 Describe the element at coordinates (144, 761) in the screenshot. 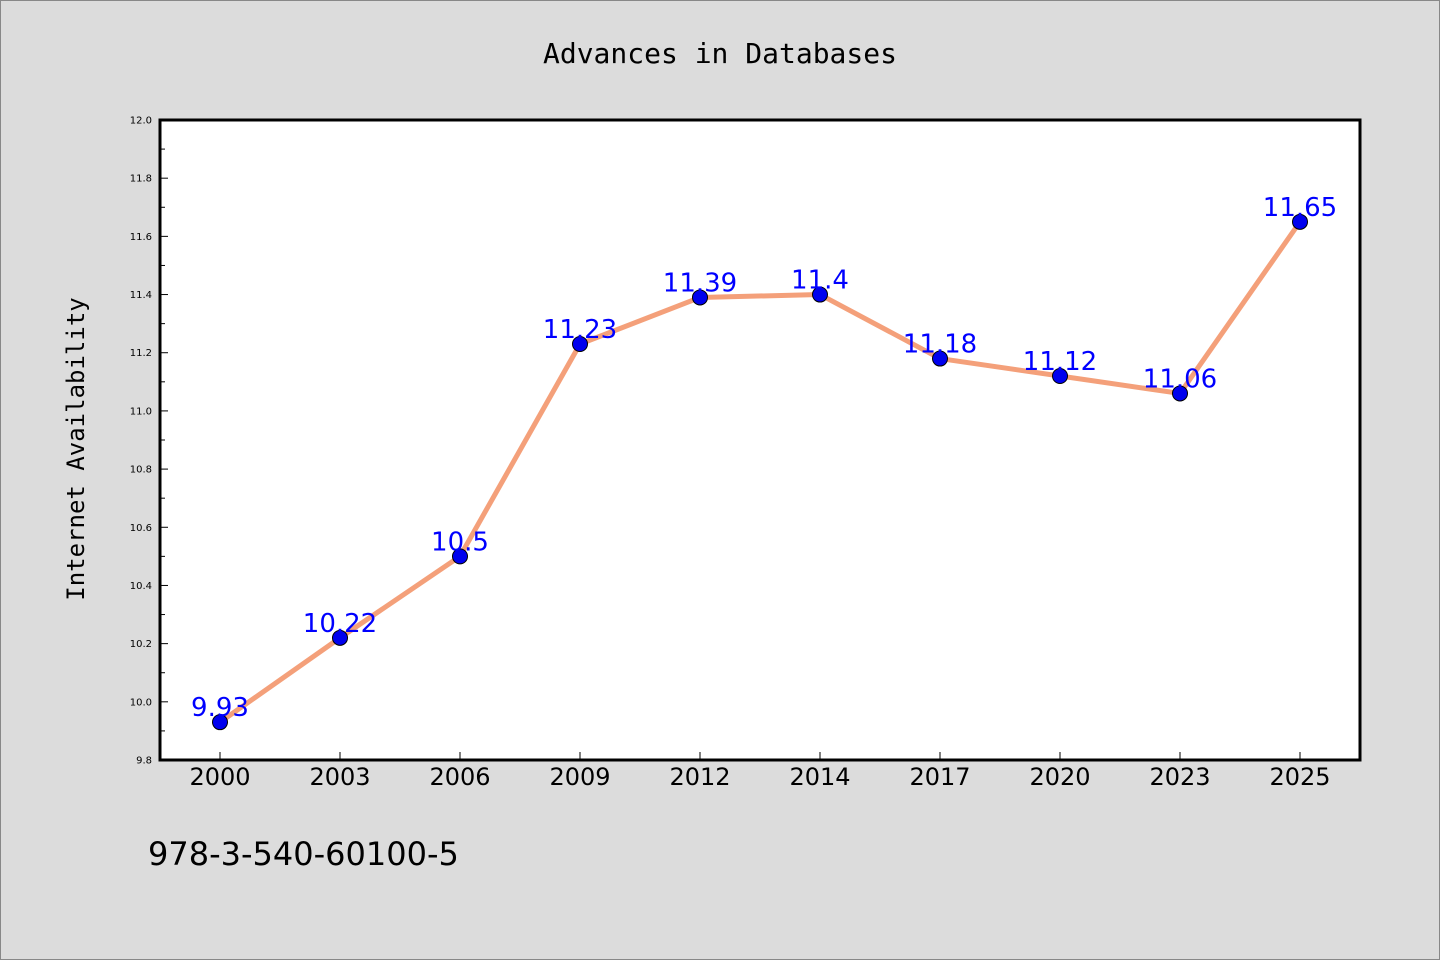

I see `y-tick-label: 9.8` at that location.